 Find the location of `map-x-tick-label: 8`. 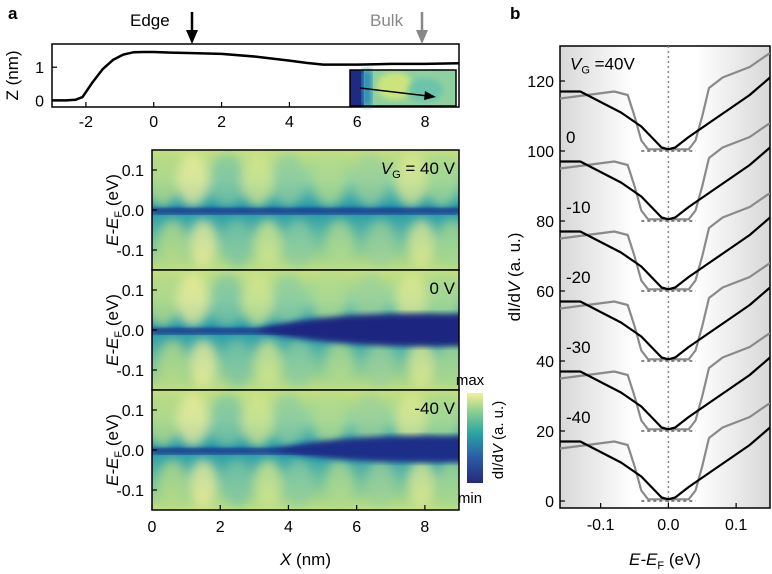

map-x-tick-label: 8 is located at coordinates (424, 527).